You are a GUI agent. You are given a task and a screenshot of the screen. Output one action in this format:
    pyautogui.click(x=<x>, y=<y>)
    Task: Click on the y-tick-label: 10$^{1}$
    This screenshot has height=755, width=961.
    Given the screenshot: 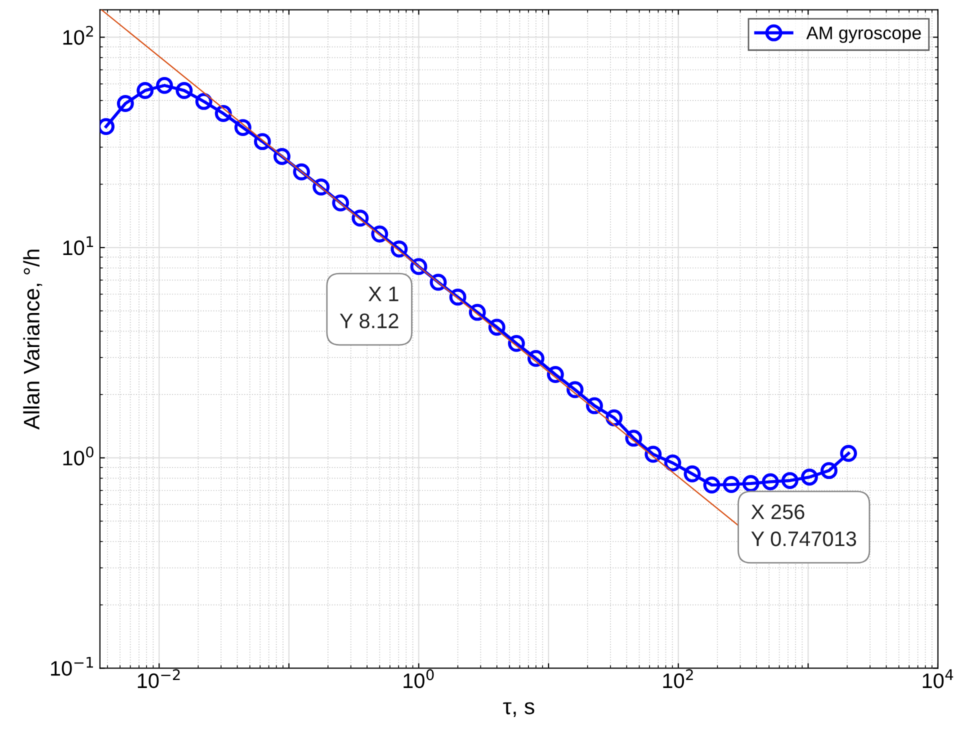 What is the action you would take?
    pyautogui.click(x=78, y=246)
    